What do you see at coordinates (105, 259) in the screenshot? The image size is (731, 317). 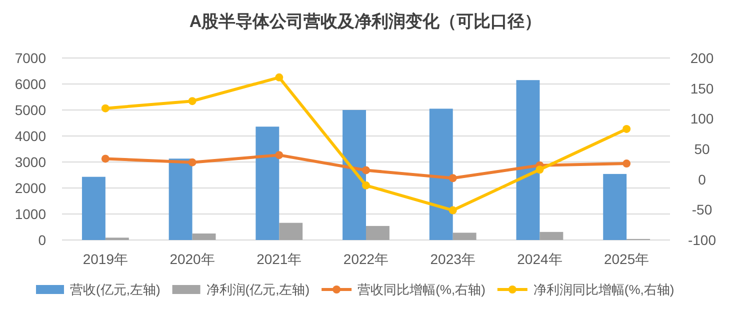 I see `x-tick-label: 2019年` at bounding box center [105, 259].